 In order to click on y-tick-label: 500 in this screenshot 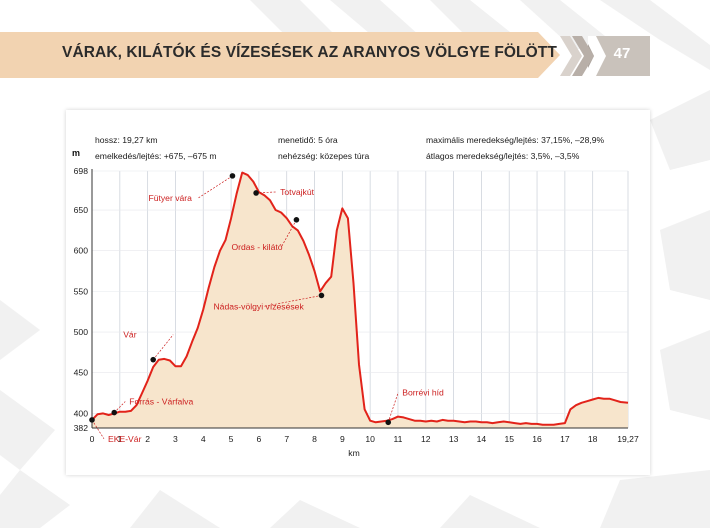, I will do `click(81, 332)`.